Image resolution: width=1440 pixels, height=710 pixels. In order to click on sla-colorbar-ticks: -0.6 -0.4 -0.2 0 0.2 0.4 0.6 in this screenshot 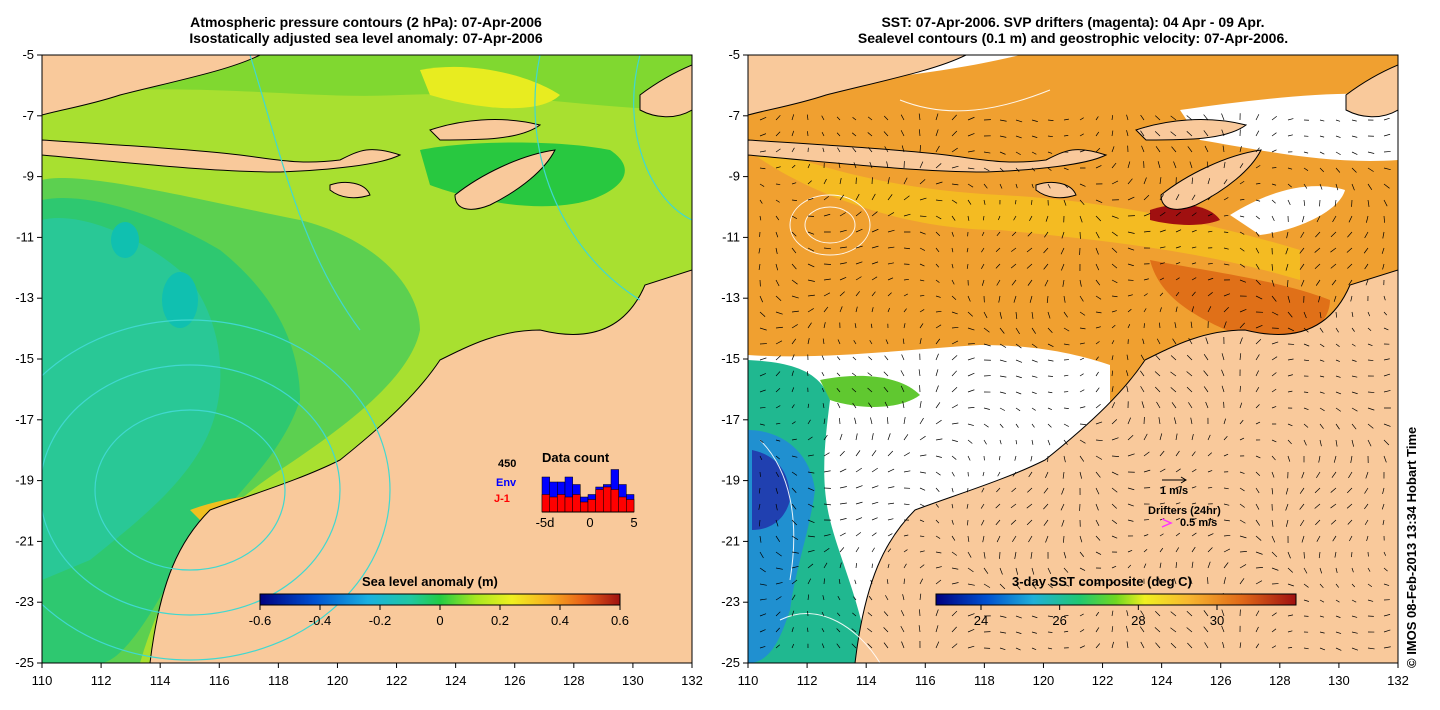, I will do `click(439, 616)`.